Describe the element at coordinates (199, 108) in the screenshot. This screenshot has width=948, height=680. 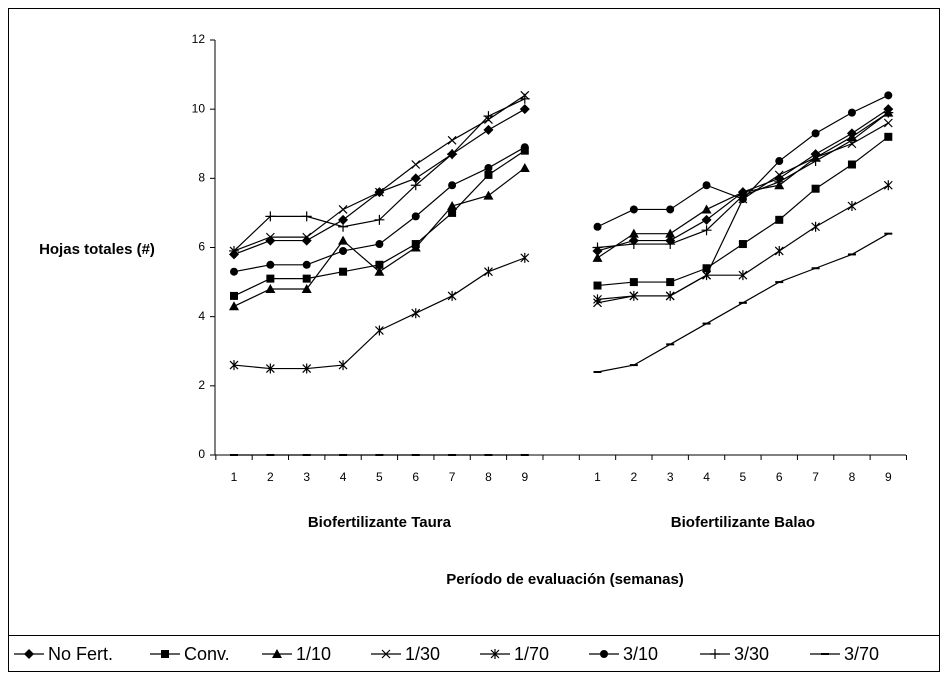
I see `y-tick-label: 10` at that location.